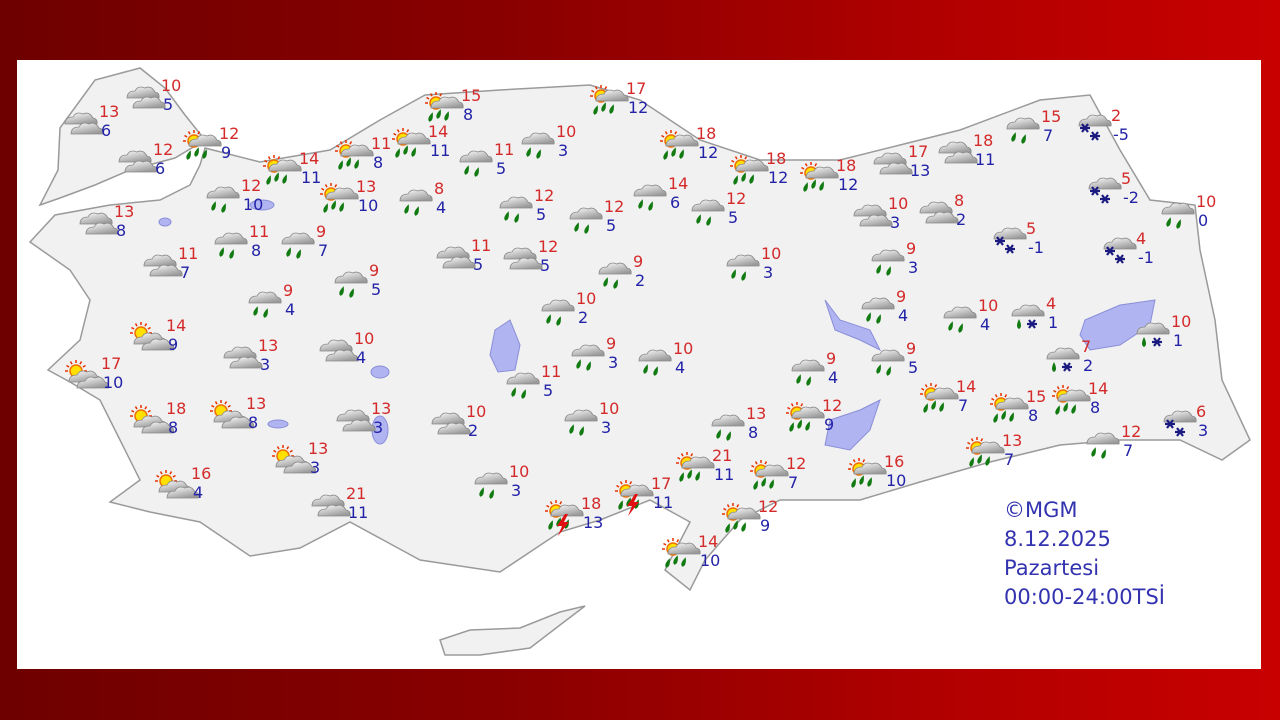 This screenshot has width=1280, height=720. I want to click on high-temp: 9, so click(831, 358).